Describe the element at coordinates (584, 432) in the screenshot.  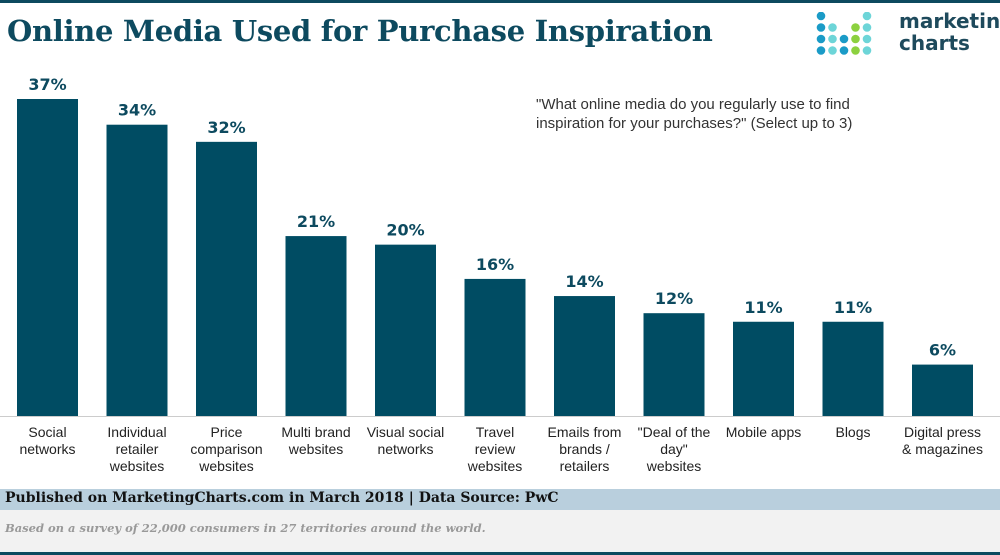
I see `category-label-line: Emails from` at that location.